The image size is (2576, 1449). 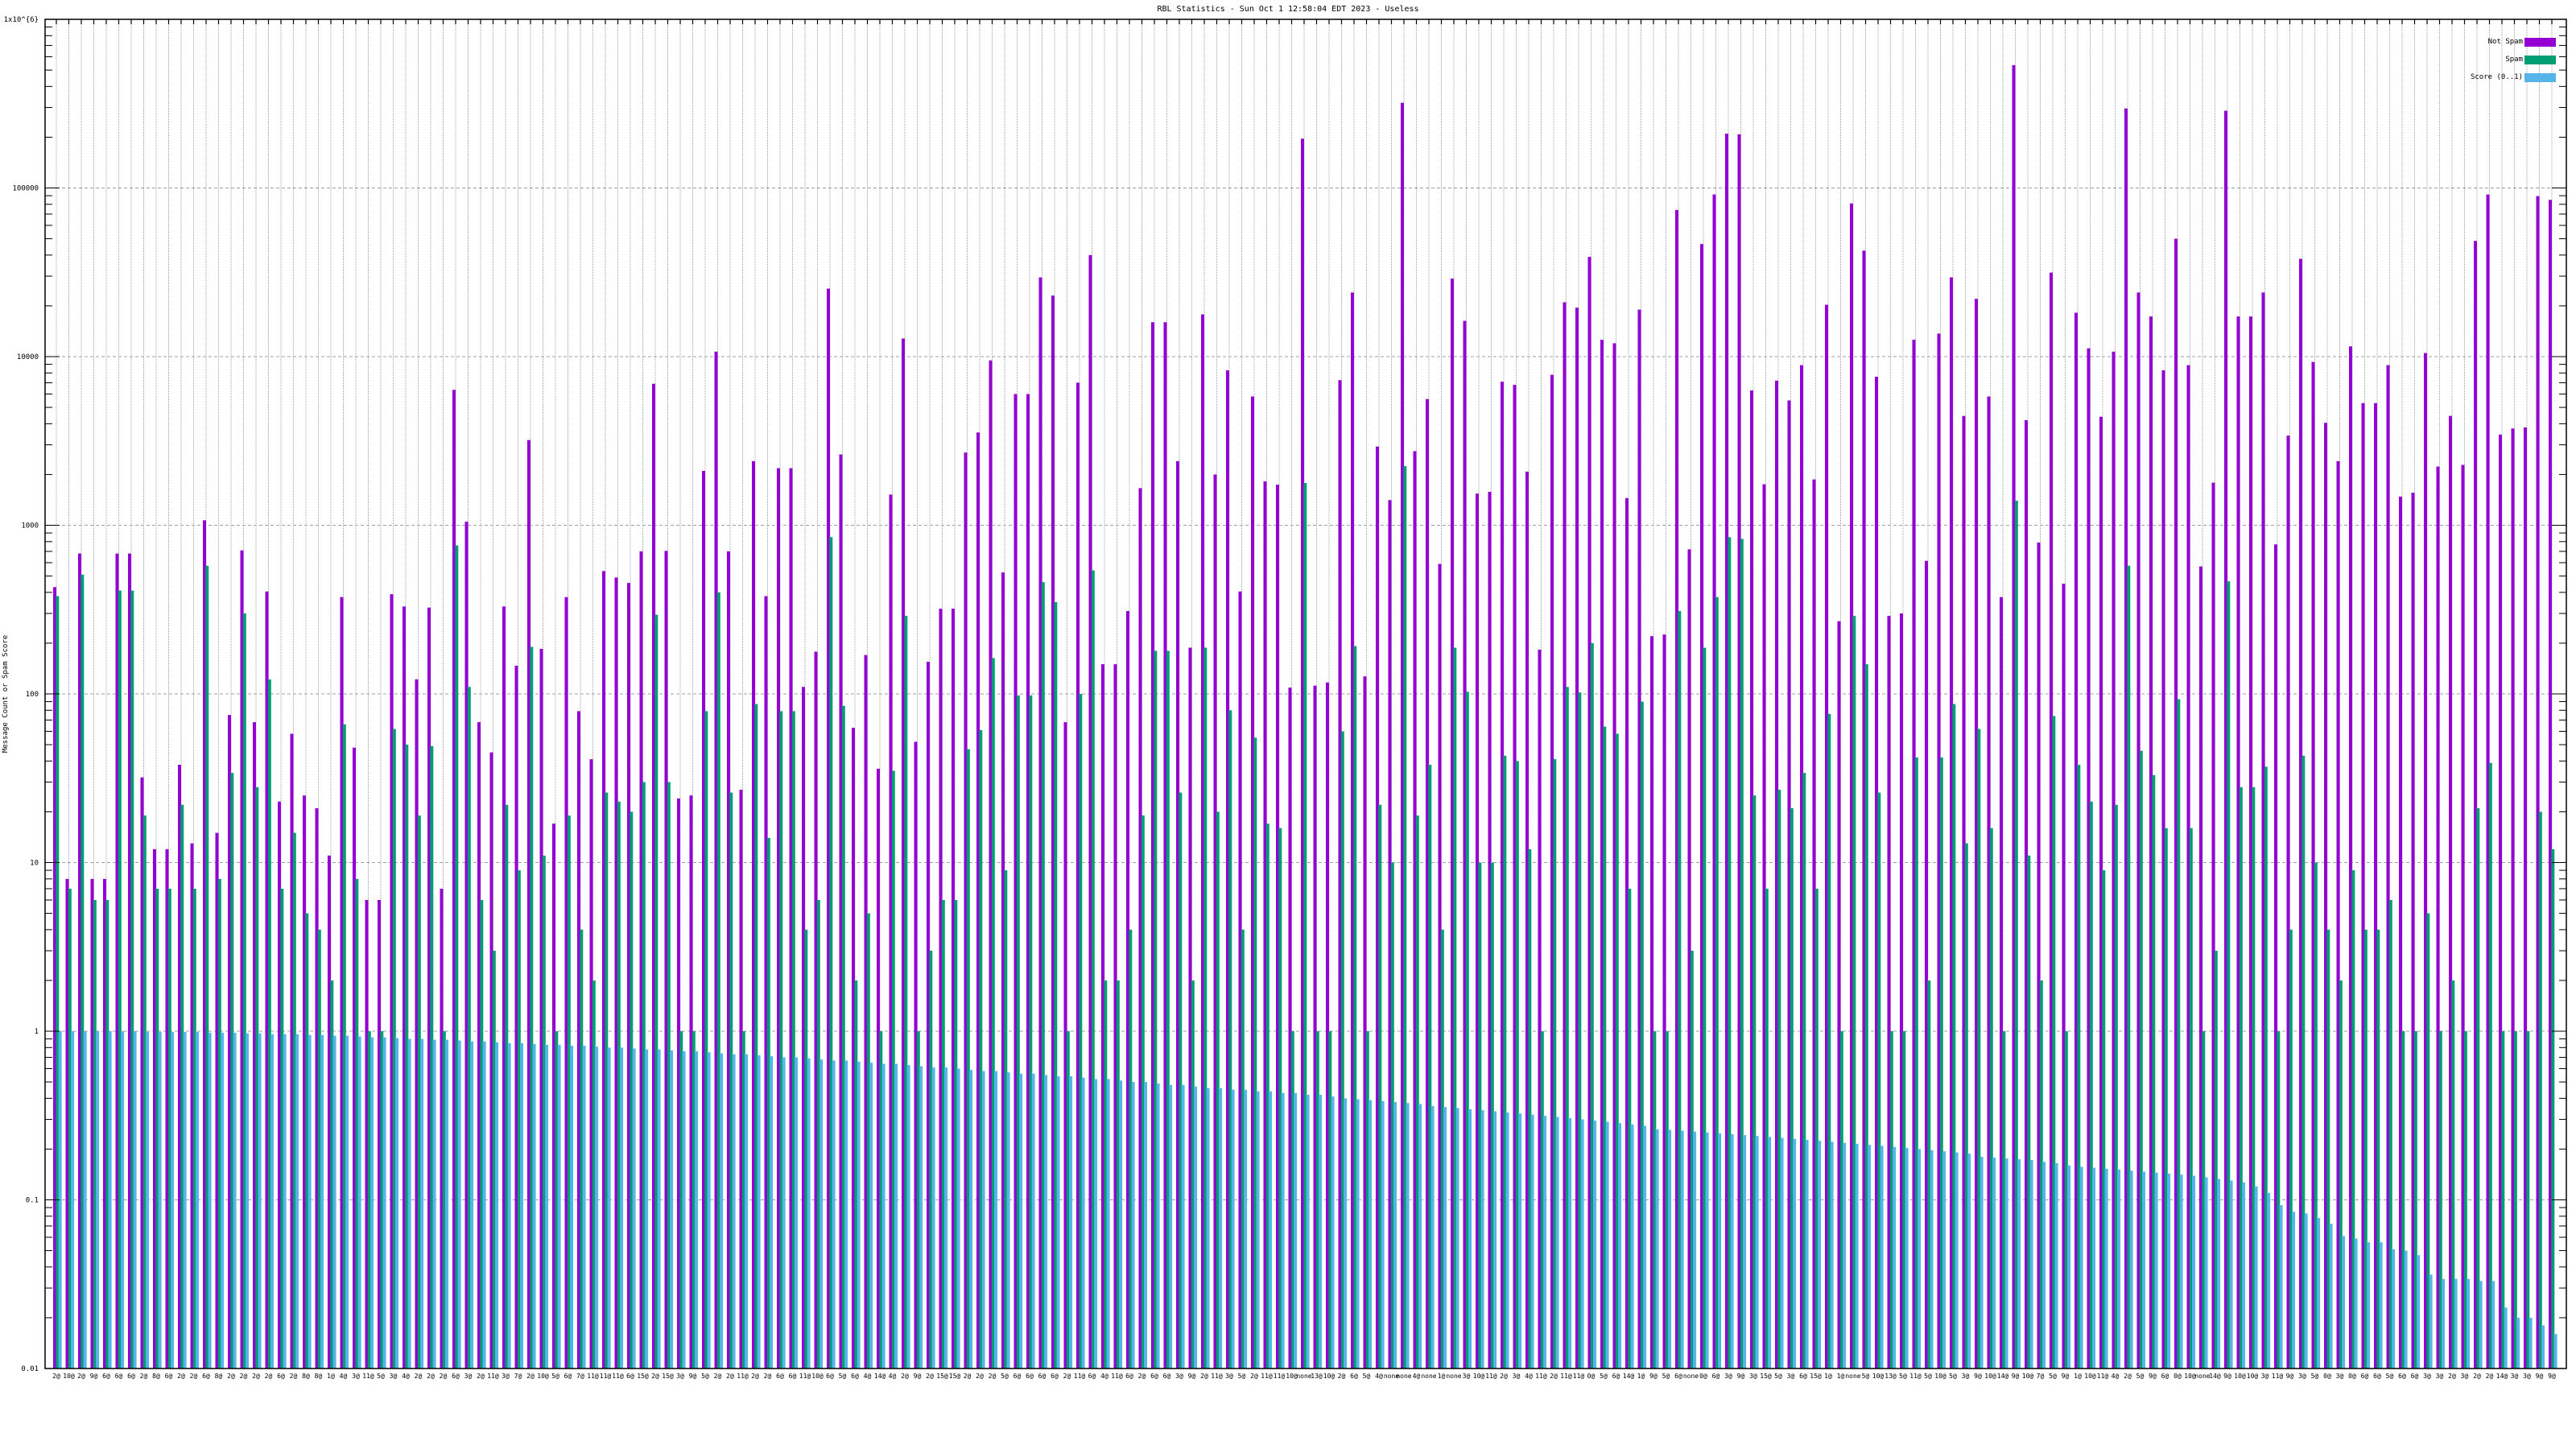 What do you see at coordinates (2502, 1376) in the screenshot?
I see `x-tick-label: 14@` at bounding box center [2502, 1376].